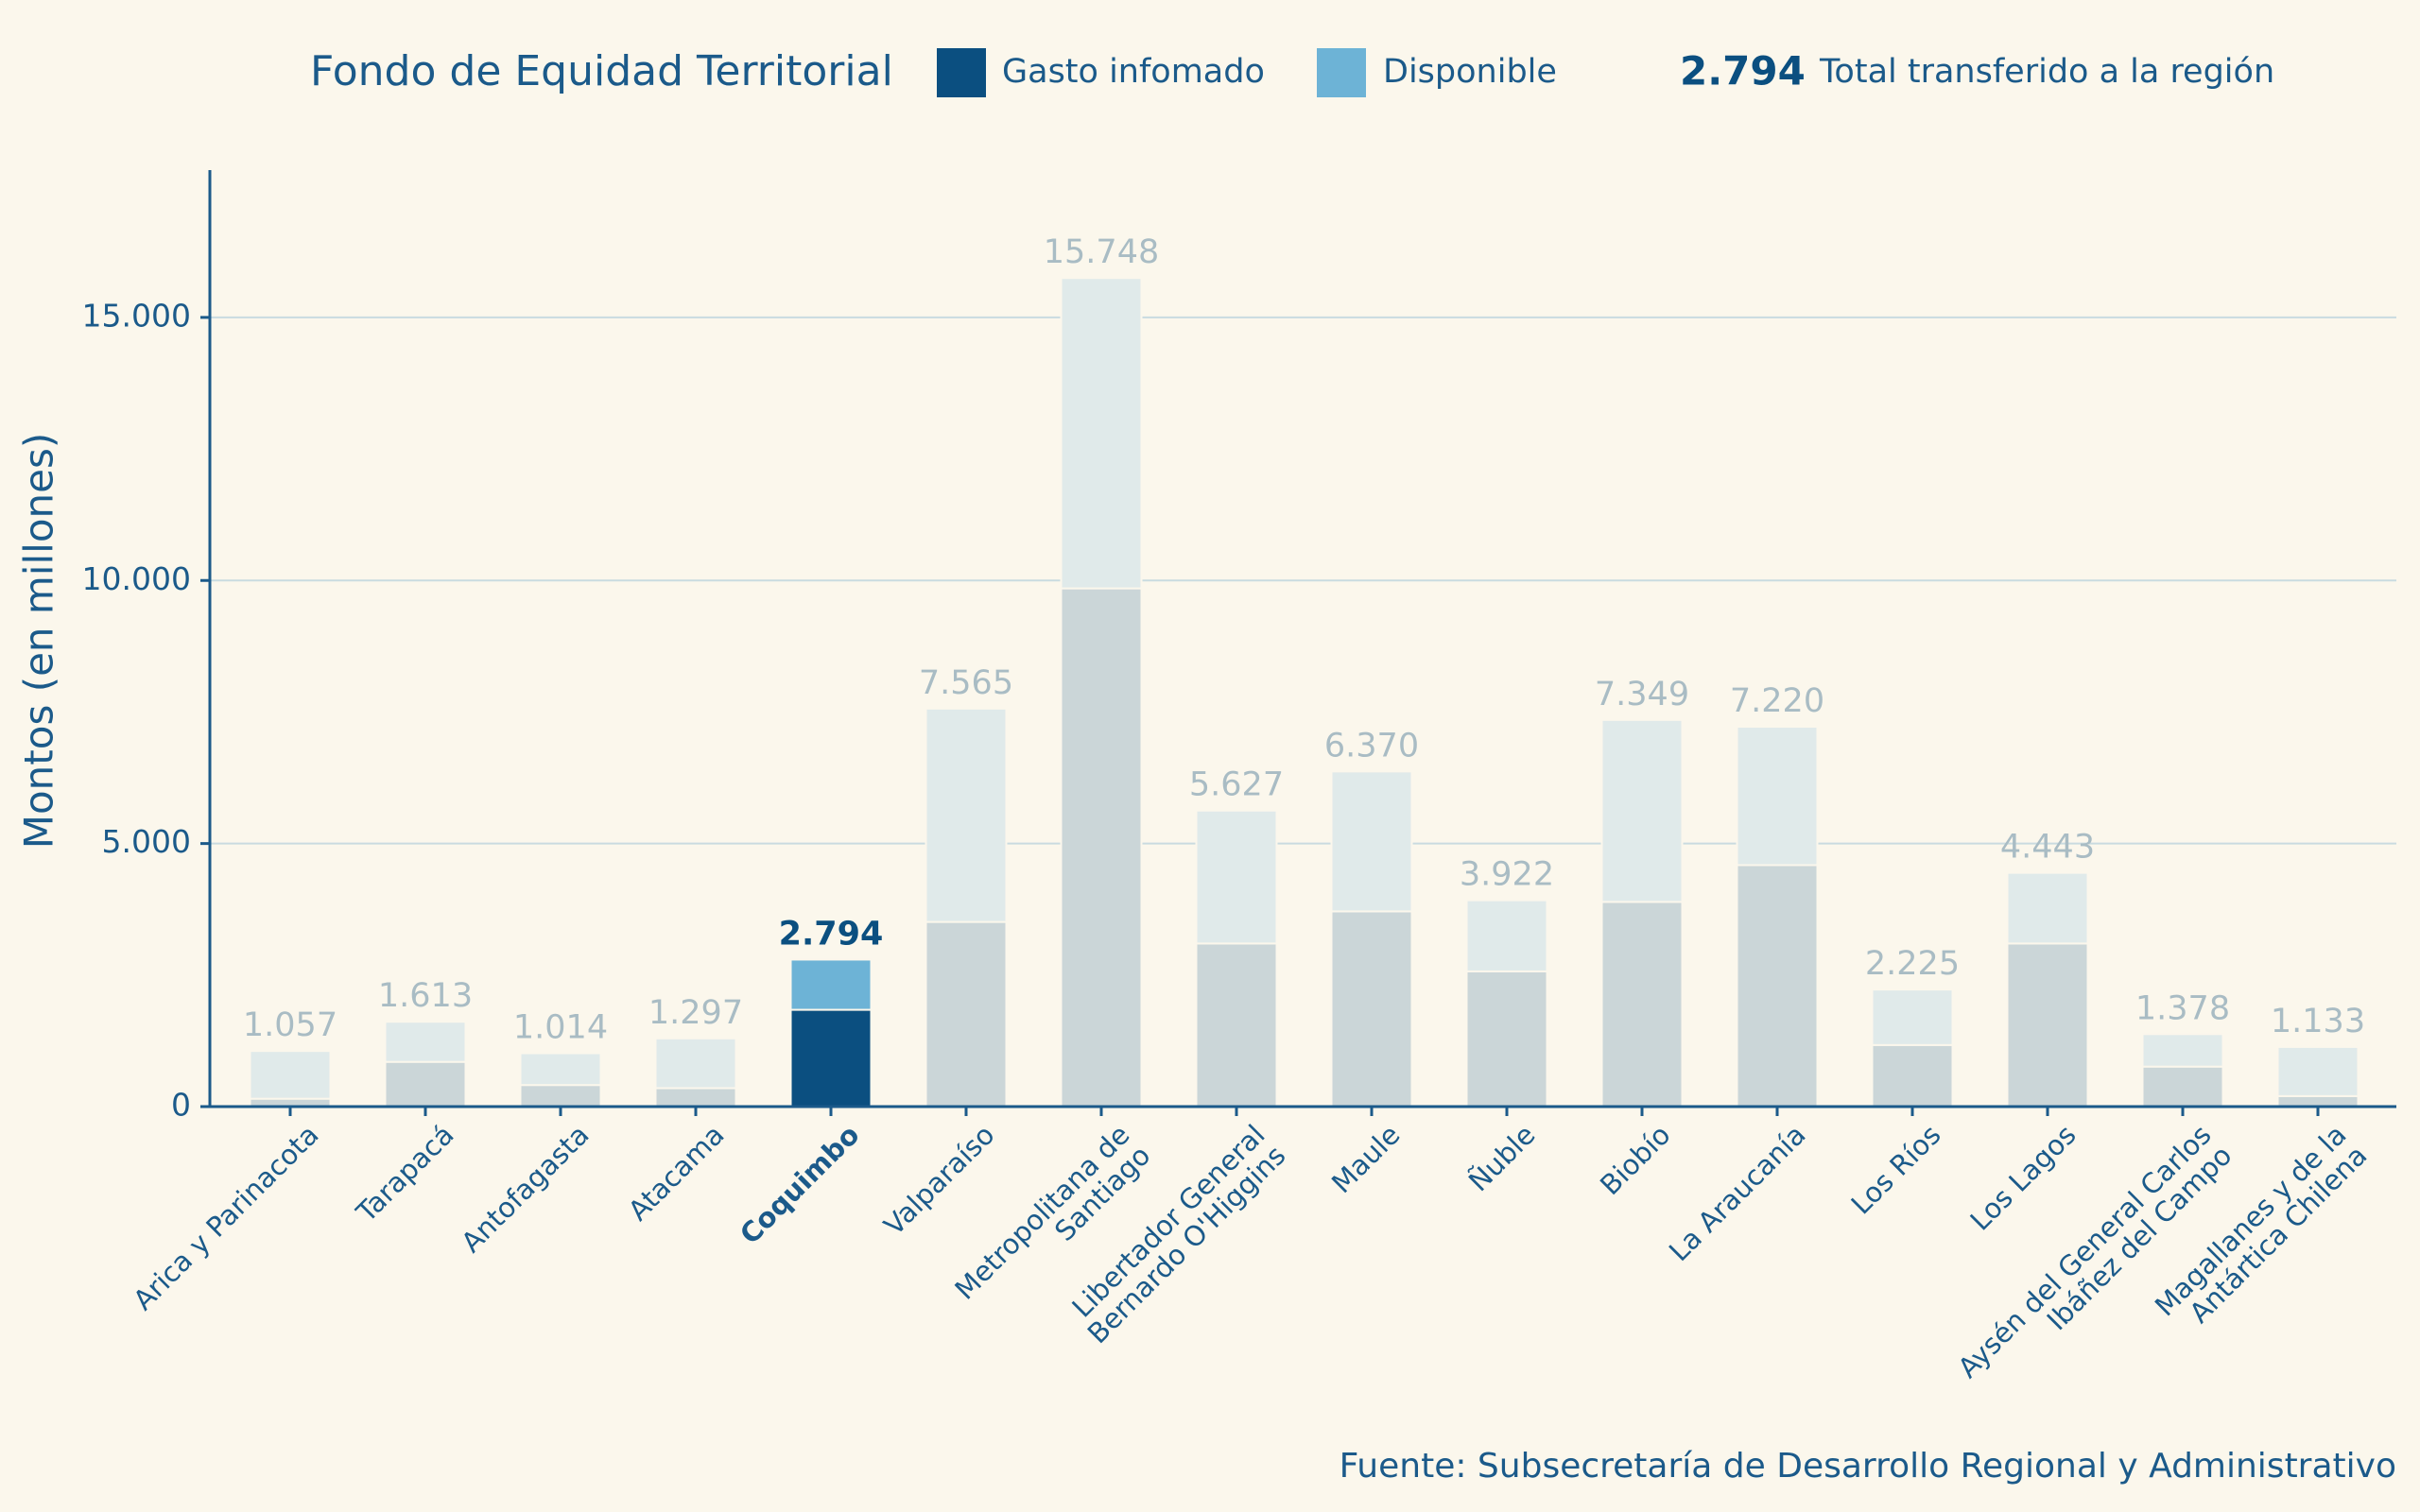 This screenshot has height=1512, width=2420. Describe the element at coordinates (1133, 72) in the screenshot. I see `legend-label: Gasto infomado` at that location.